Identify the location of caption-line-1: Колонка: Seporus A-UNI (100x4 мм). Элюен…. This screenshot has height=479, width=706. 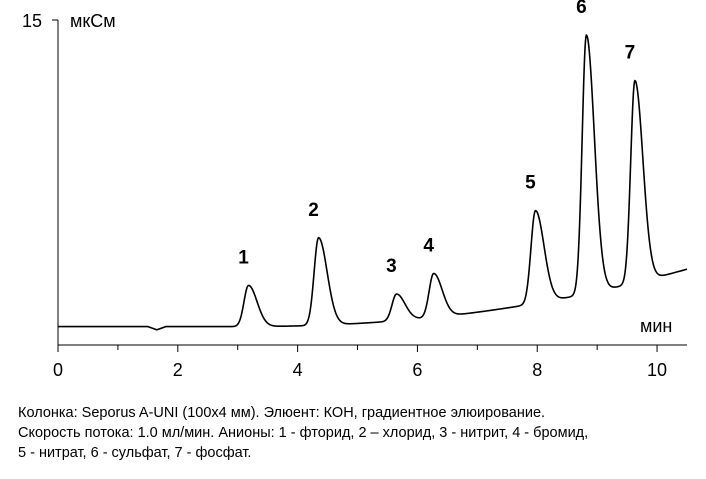
(282, 413).